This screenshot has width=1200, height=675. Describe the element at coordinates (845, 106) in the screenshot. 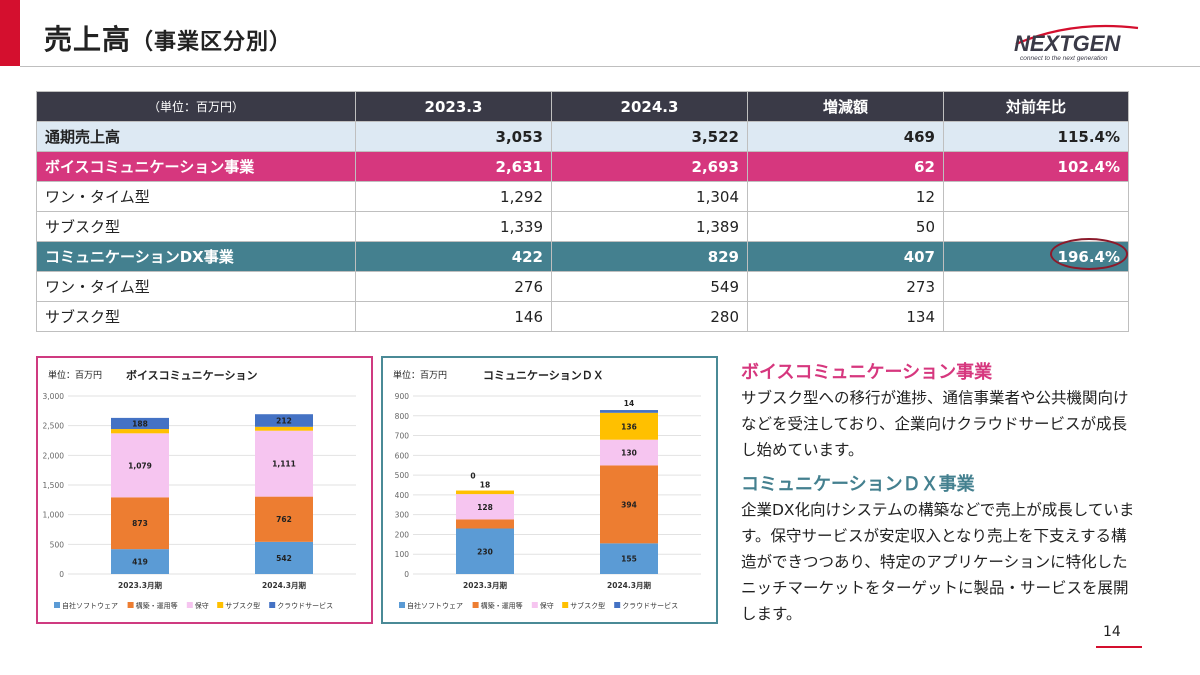

I see `table-col-change: 増減額` at that location.